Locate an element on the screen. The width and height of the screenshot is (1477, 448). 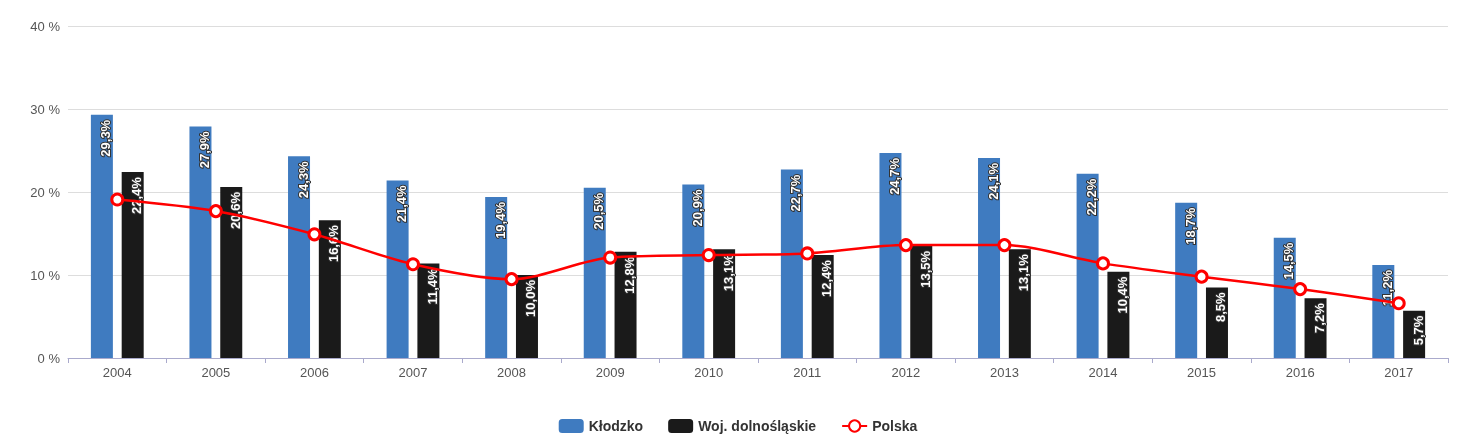
x-tick-label: 2007 is located at coordinates (413, 372).